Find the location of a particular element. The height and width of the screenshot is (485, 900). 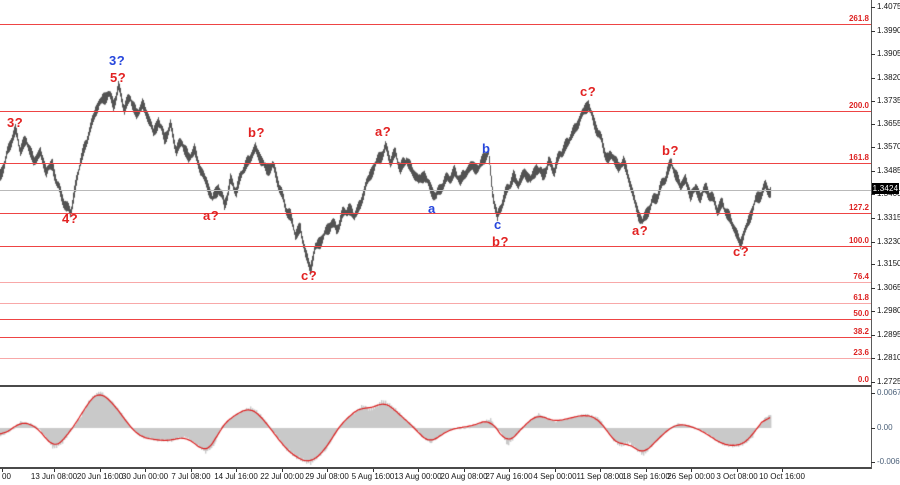

price-axis-label: 1.2810 is located at coordinates (888, 357).